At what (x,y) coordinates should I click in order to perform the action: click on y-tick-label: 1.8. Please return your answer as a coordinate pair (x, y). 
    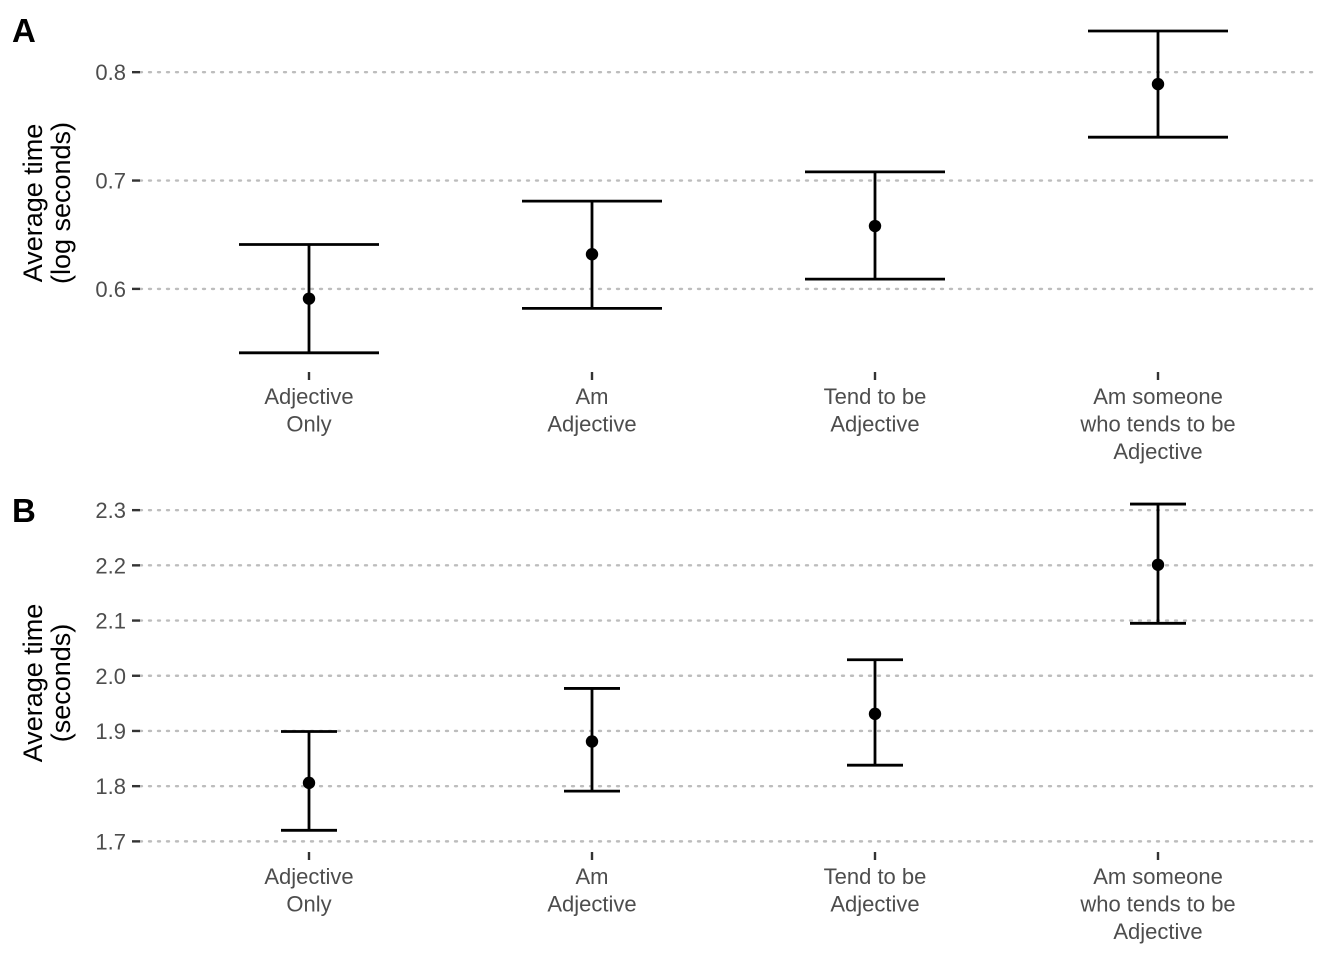
    Looking at the image, I should click on (110, 786).